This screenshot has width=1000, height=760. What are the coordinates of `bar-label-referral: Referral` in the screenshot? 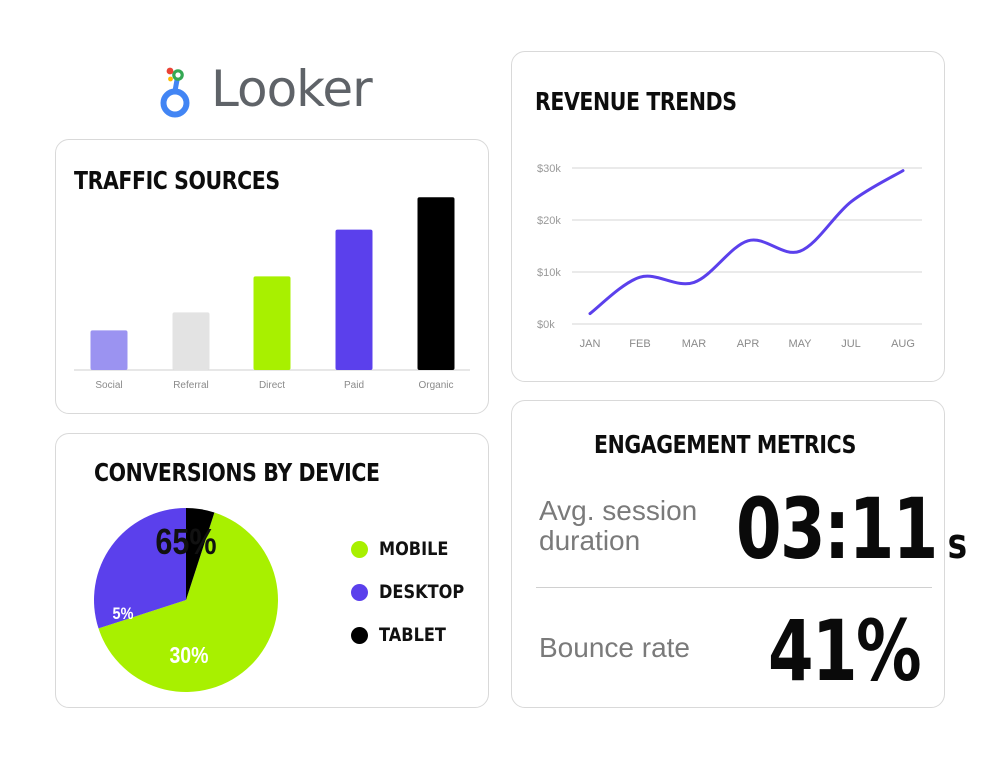 It's located at (191, 385).